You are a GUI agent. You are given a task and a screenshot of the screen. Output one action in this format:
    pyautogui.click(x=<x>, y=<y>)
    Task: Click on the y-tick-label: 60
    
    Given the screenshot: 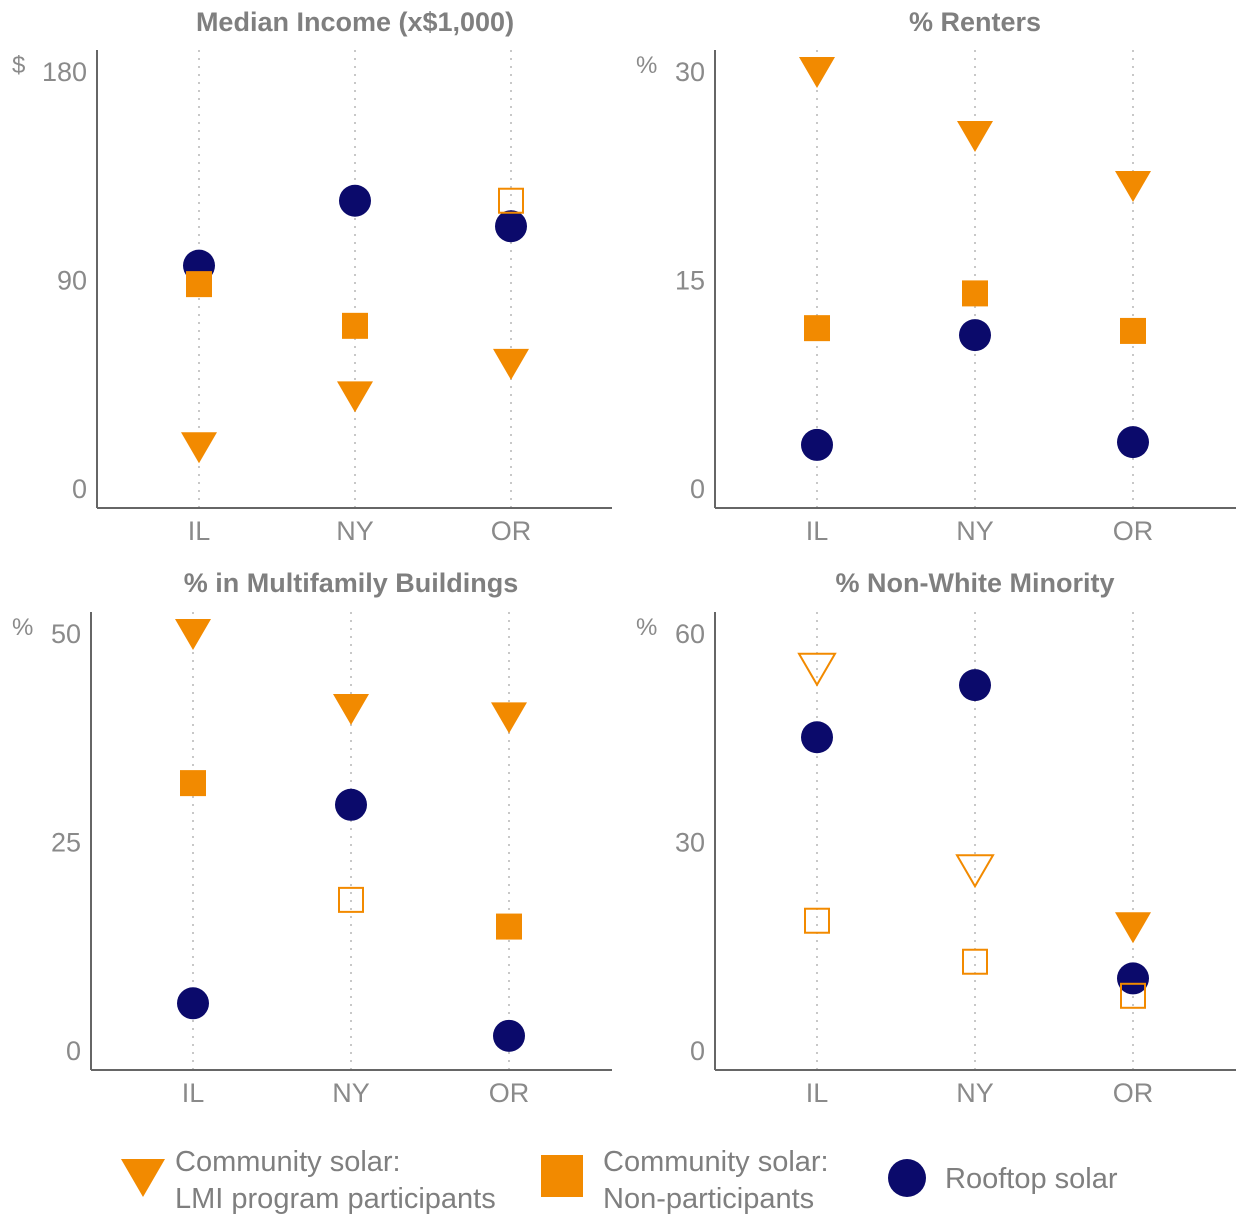 What is the action you would take?
    pyautogui.click(x=690, y=634)
    